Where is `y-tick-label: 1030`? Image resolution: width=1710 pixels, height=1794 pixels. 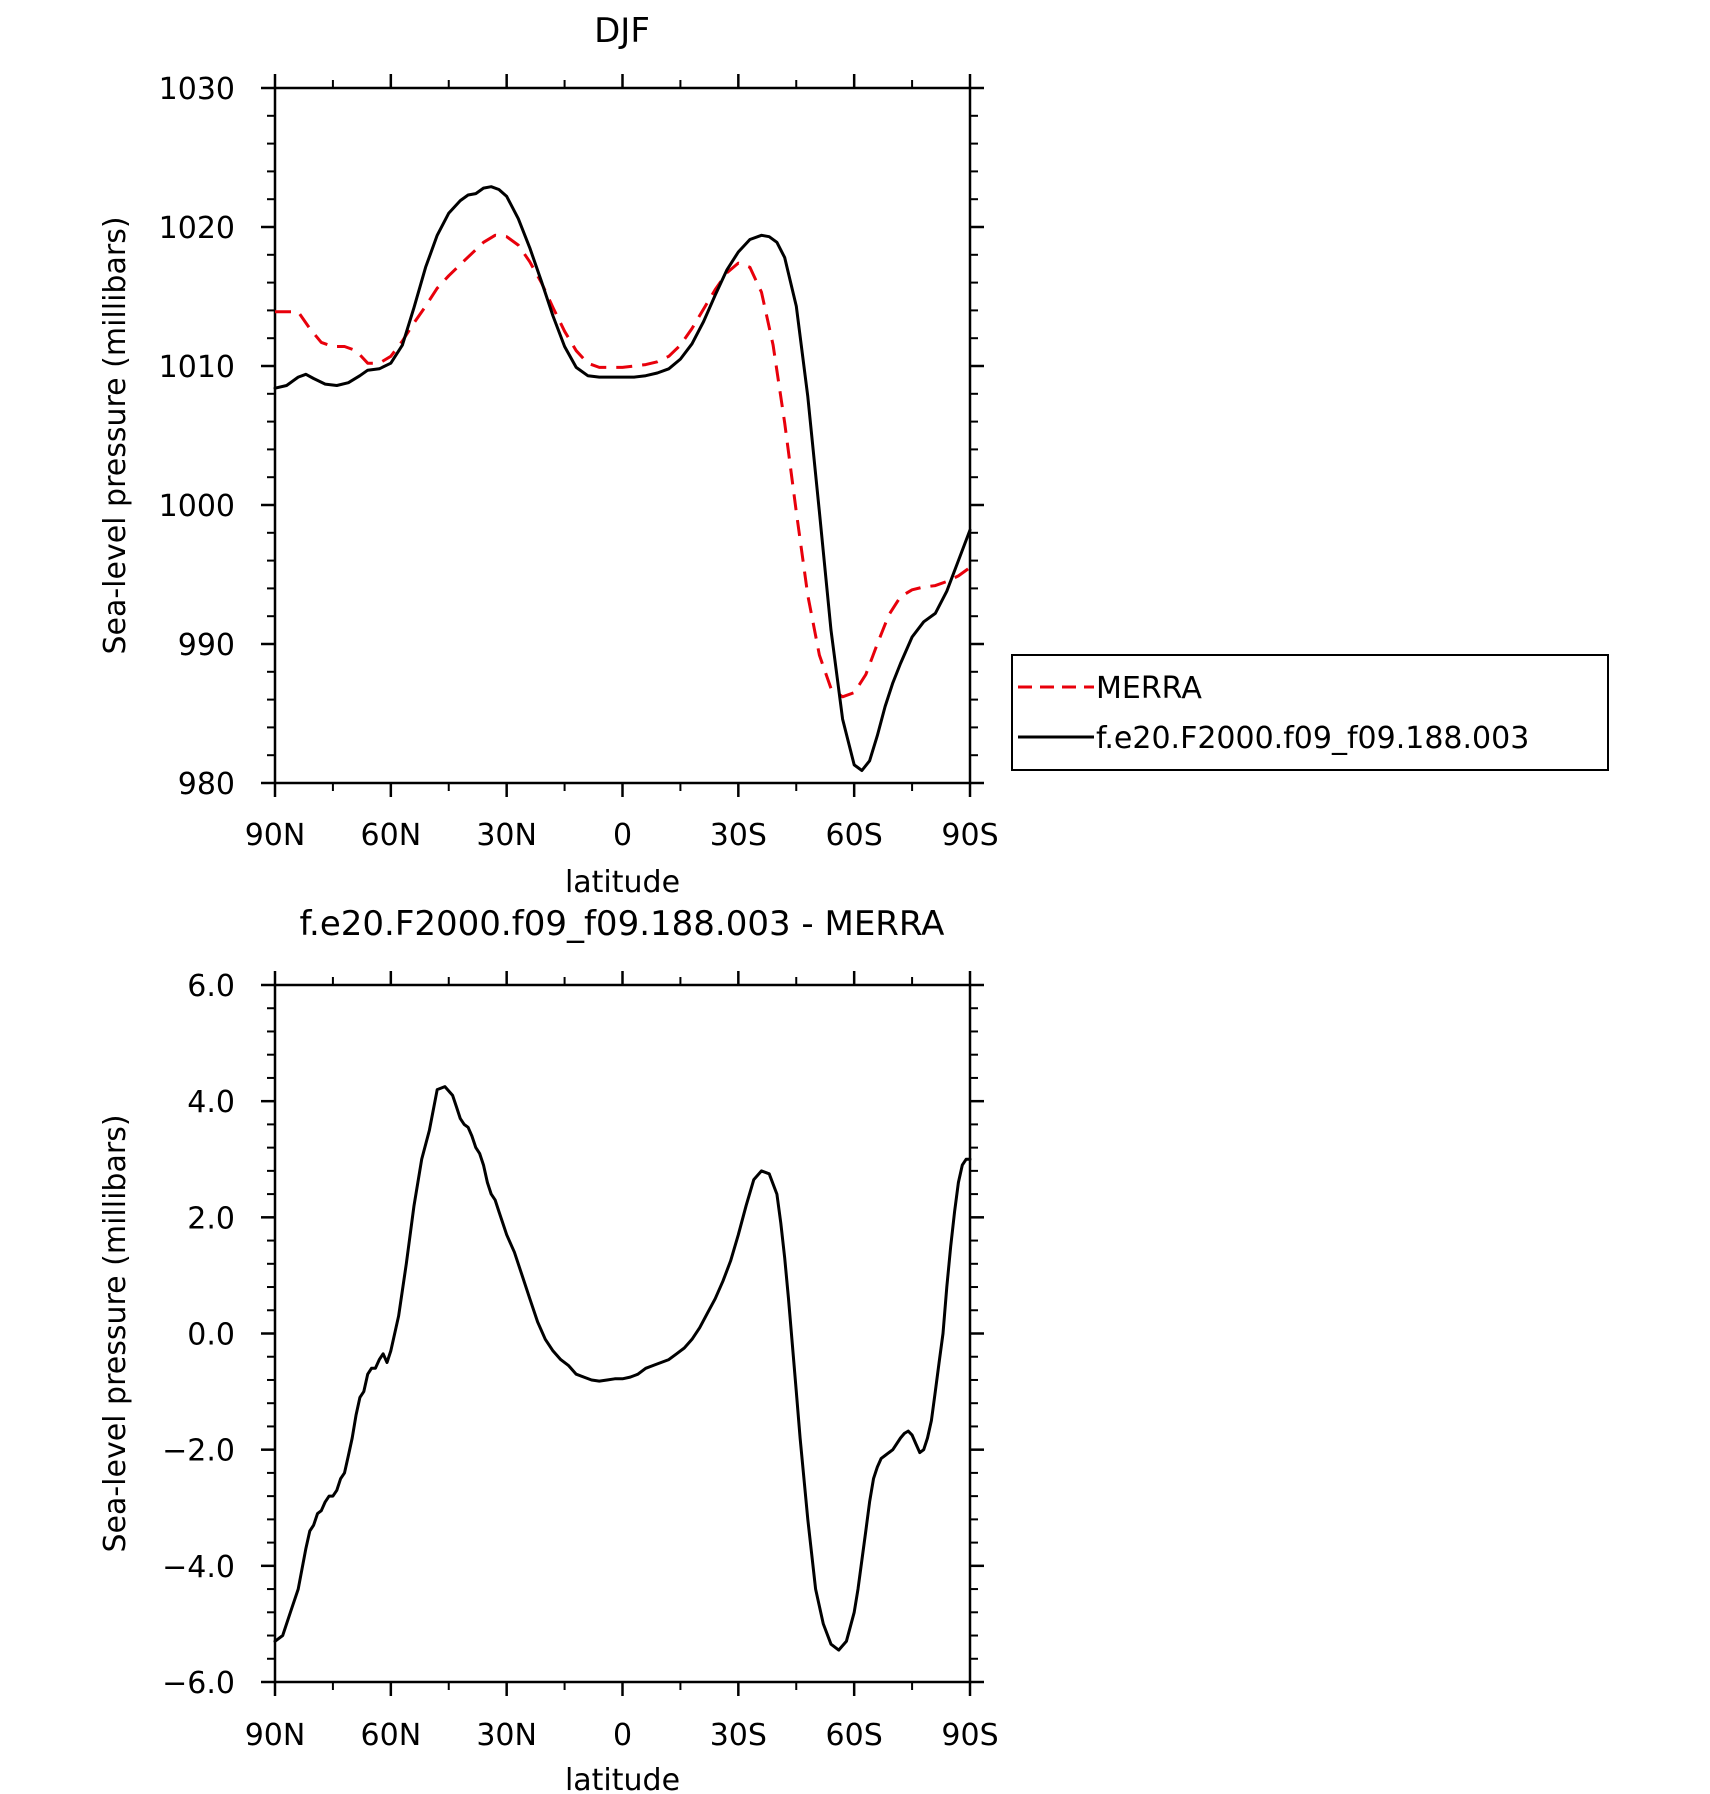
y-tick-label: 1030 is located at coordinates (197, 89).